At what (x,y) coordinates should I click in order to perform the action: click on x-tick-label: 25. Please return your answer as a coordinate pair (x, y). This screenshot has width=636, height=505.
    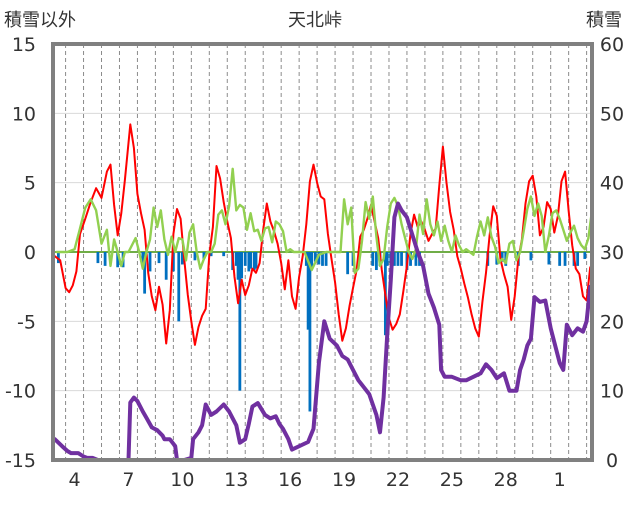
    Looking at the image, I should click on (452, 480).